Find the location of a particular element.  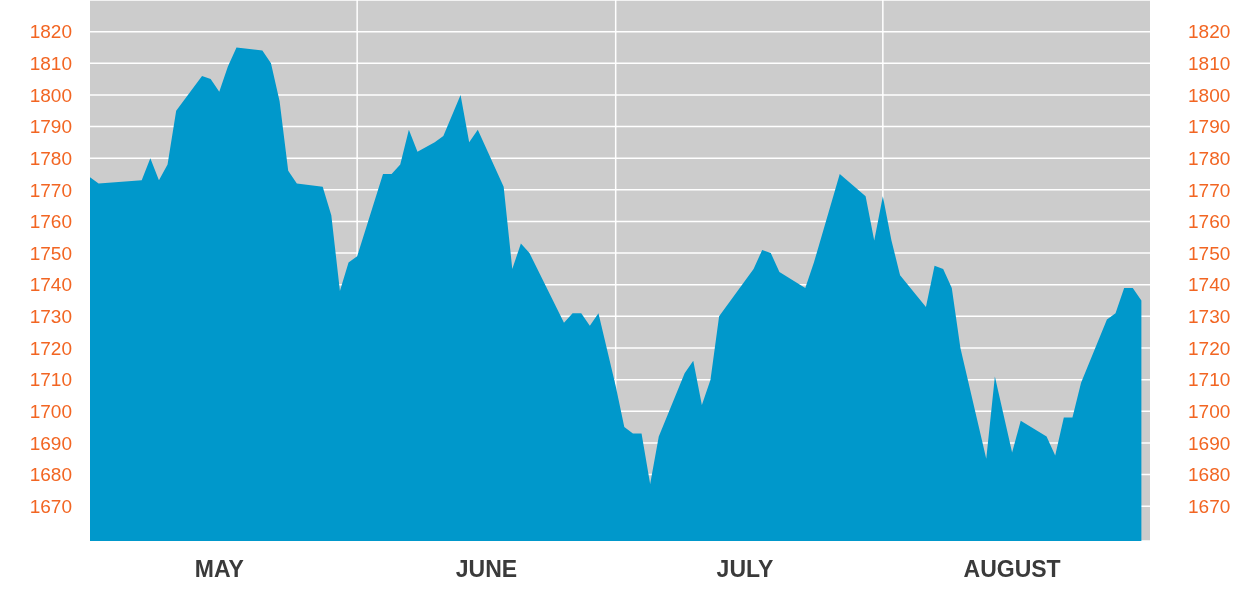

y-tick-label: 1700 is located at coordinates (50, 412).